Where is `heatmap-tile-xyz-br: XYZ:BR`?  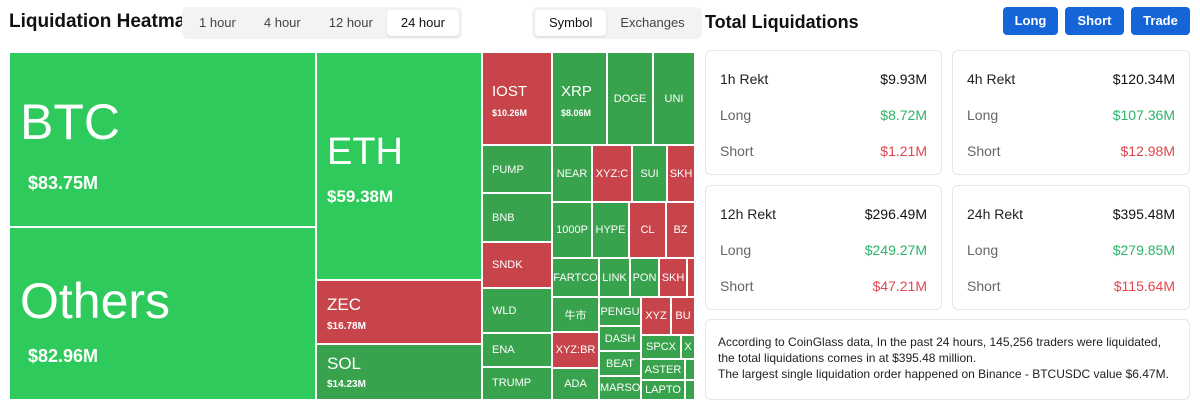
heatmap-tile-xyz-br: XYZ:BR is located at coordinates (575, 350).